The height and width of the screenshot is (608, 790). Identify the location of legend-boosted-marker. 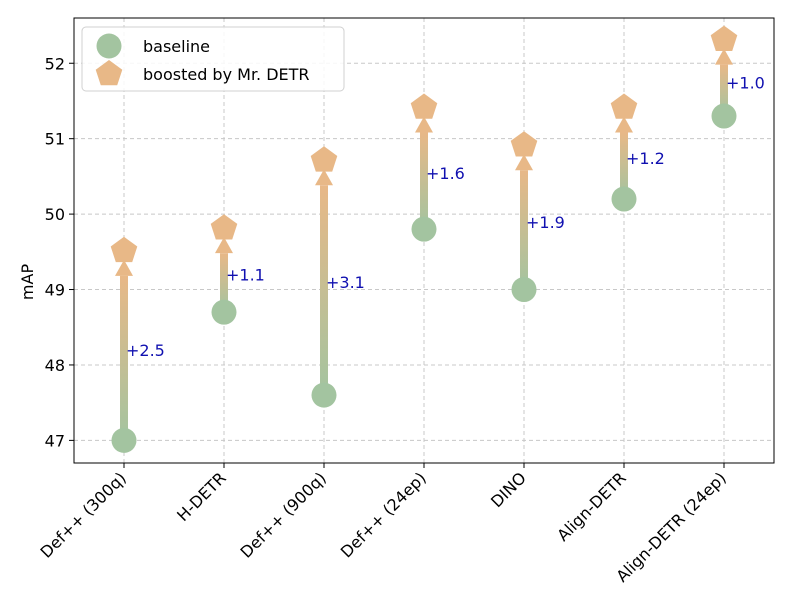
(109, 73).